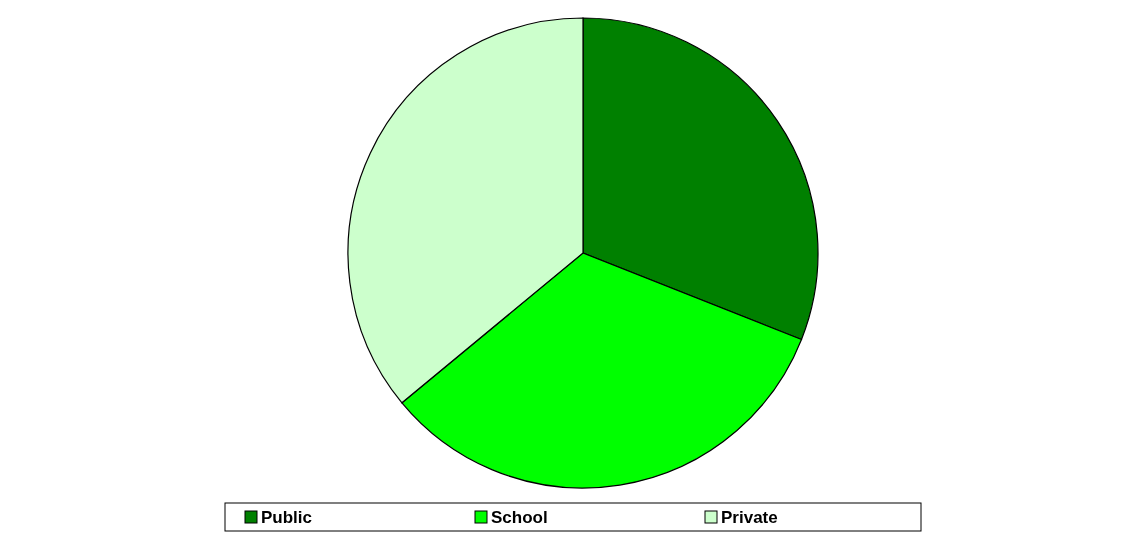 Image resolution: width=1146 pixels, height=538 pixels. I want to click on legend-label: Public, so click(287, 517).